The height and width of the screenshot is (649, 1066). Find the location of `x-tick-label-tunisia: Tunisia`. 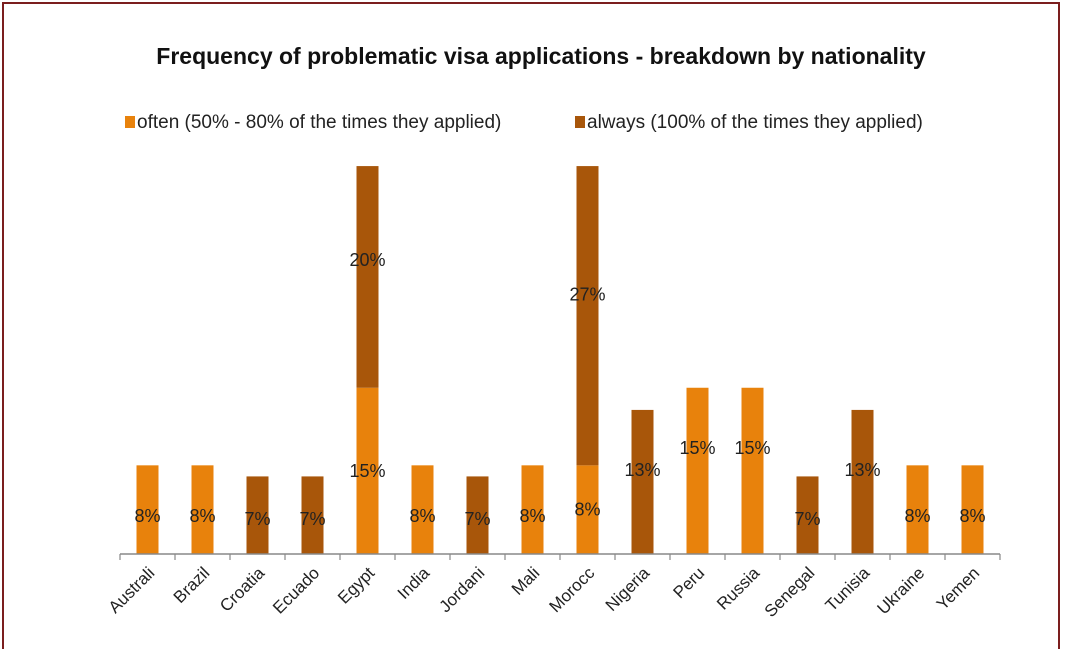

x-tick-label-tunisia: Tunisia is located at coordinates (848, 589).